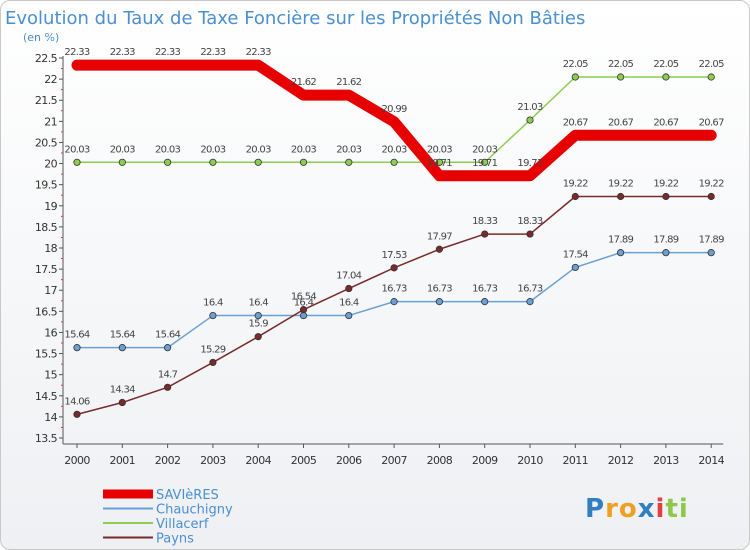 The width and height of the screenshot is (750, 550). I want to click on data-label: 21.62, so click(348, 82).